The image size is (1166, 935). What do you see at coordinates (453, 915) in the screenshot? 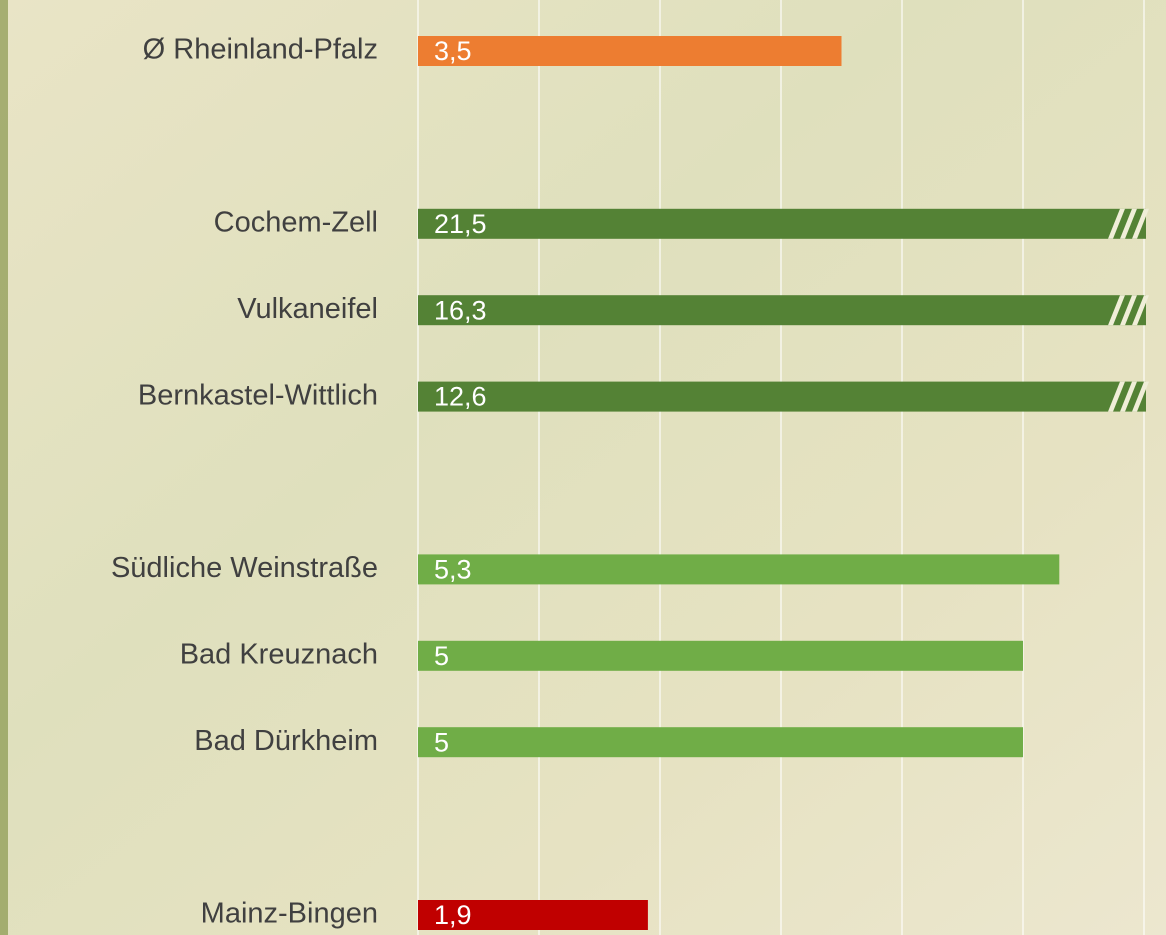
I see `value-label: 1,9` at bounding box center [453, 915].